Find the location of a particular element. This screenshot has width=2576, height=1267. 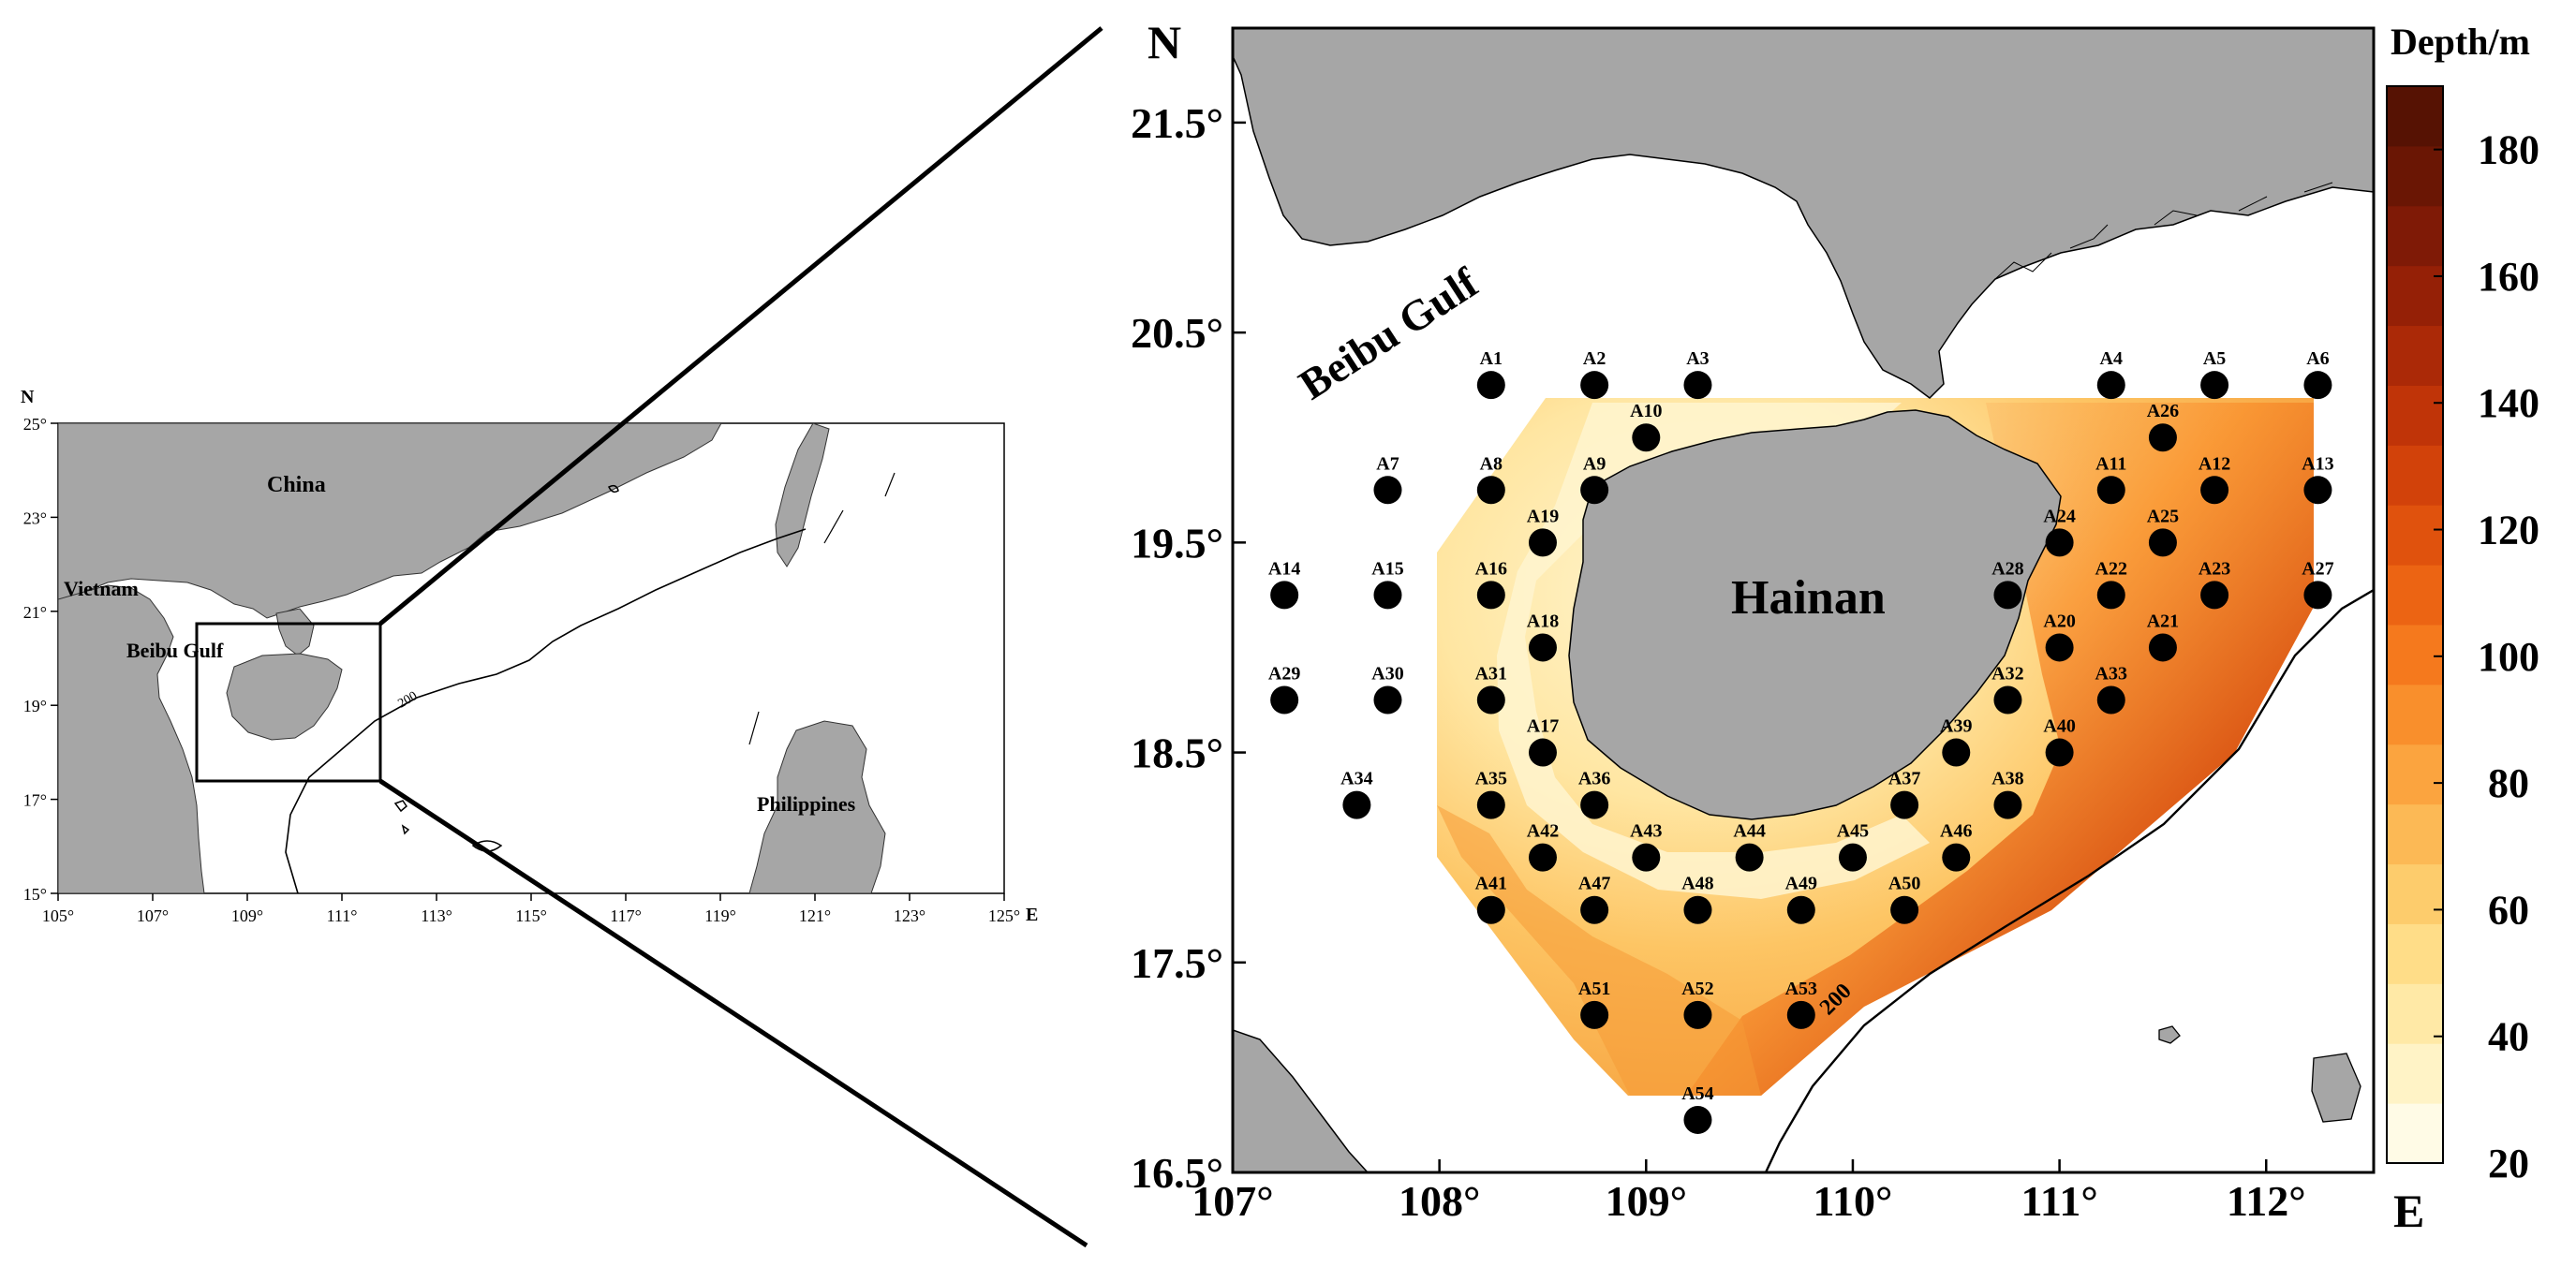

station-a22: A22 is located at coordinates (2111, 584).